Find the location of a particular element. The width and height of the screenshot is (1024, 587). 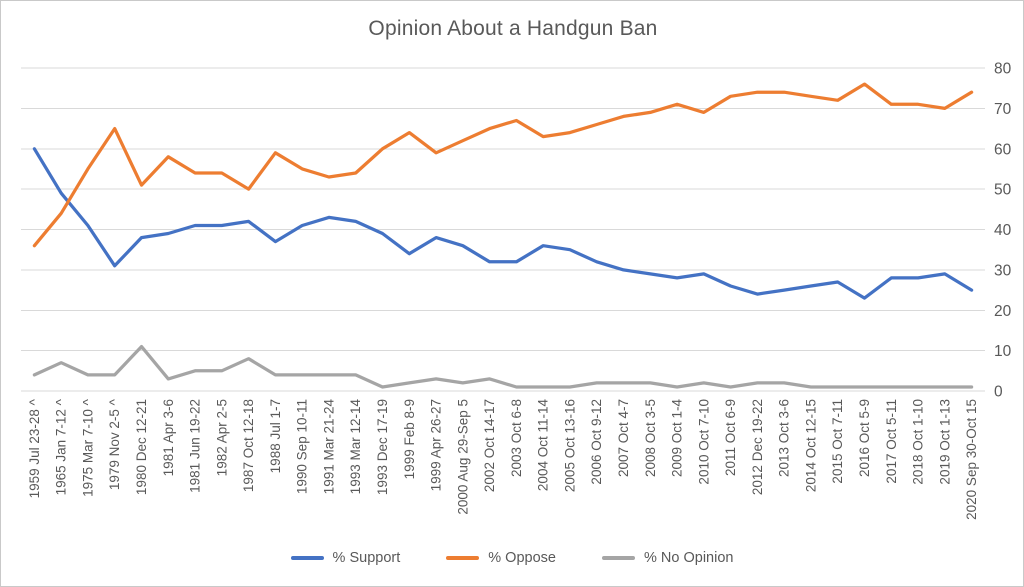

x-axis-label: 2003 Oct 6-8 is located at coordinates (516, 438).